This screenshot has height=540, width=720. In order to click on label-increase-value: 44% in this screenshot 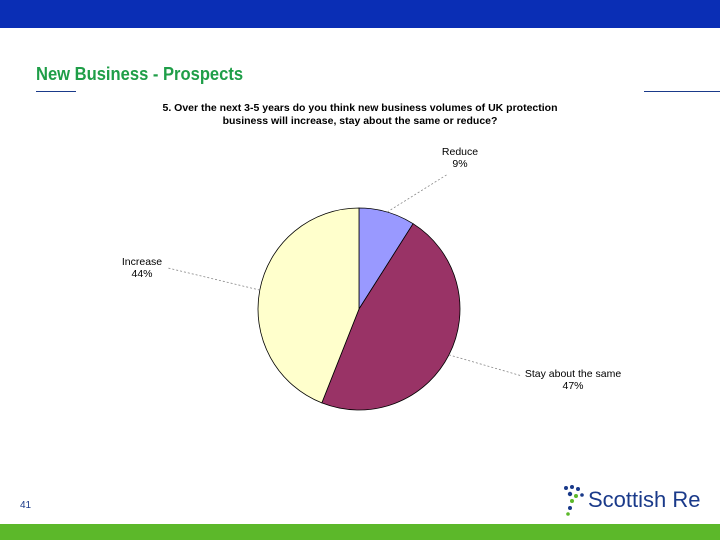, I will do `click(142, 274)`.